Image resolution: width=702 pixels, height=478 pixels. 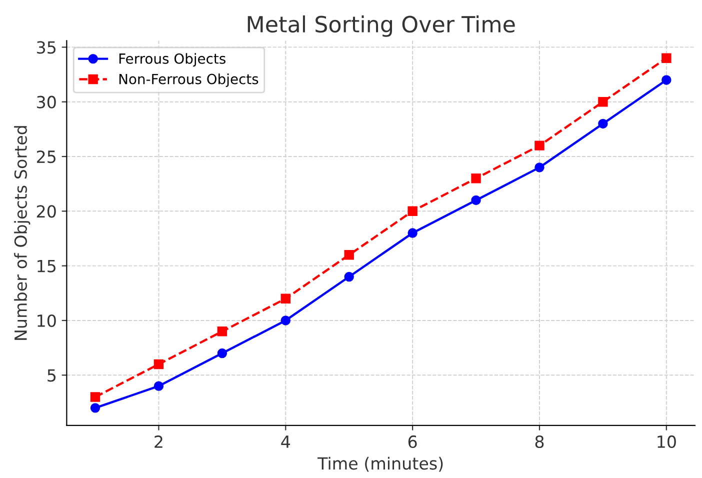 I want to click on y-tick-label: 5, so click(x=52, y=375).